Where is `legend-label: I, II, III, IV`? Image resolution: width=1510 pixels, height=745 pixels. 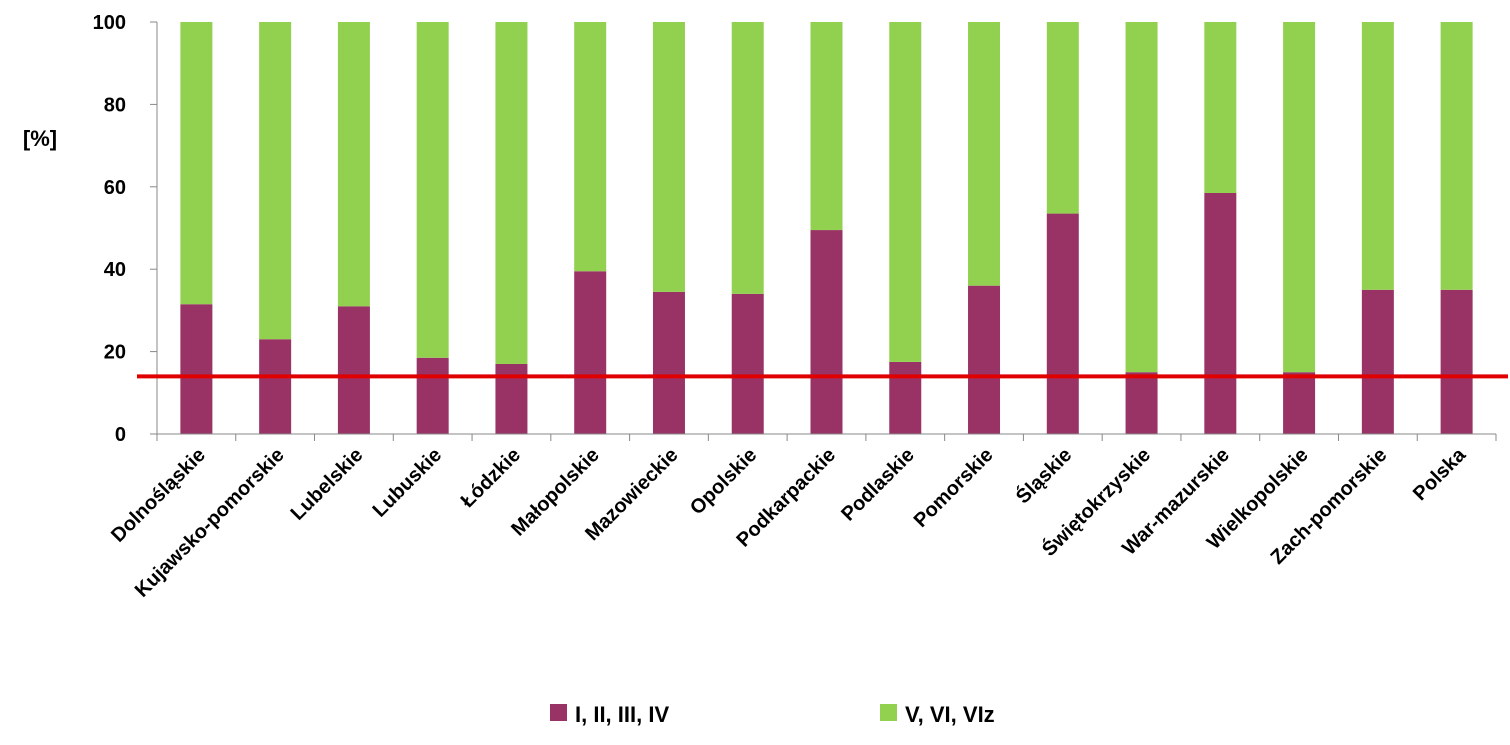
legend-label: I, II, III, IV is located at coordinates (622, 714).